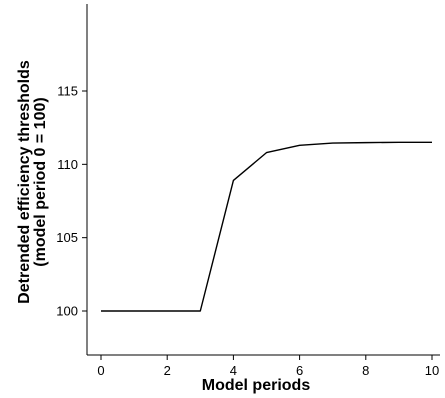 This screenshot has width=445, height=398. I want to click on x-tick-label: 10, so click(432, 370).